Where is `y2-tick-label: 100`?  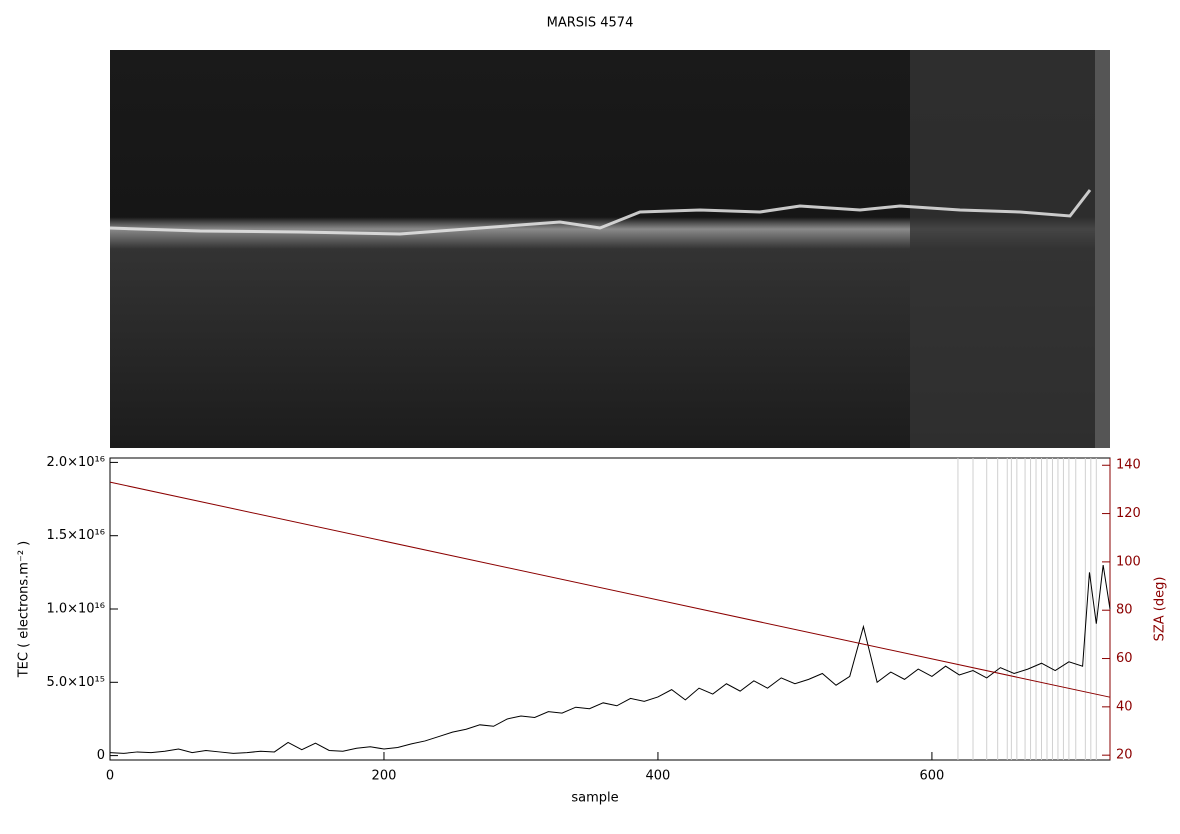
y2-tick-label: 100 is located at coordinates (1128, 561).